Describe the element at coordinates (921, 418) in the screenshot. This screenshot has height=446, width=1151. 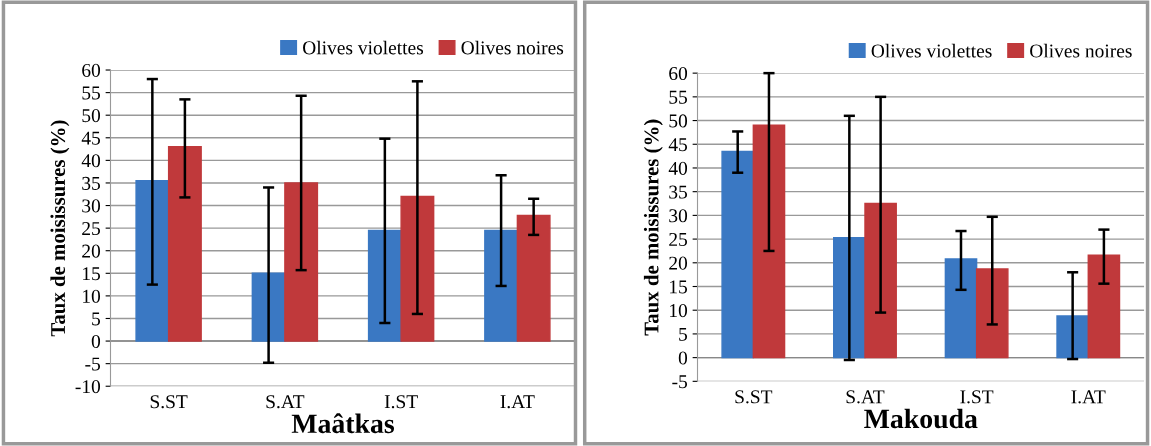
I see `x-axis-title: Makouda` at that location.